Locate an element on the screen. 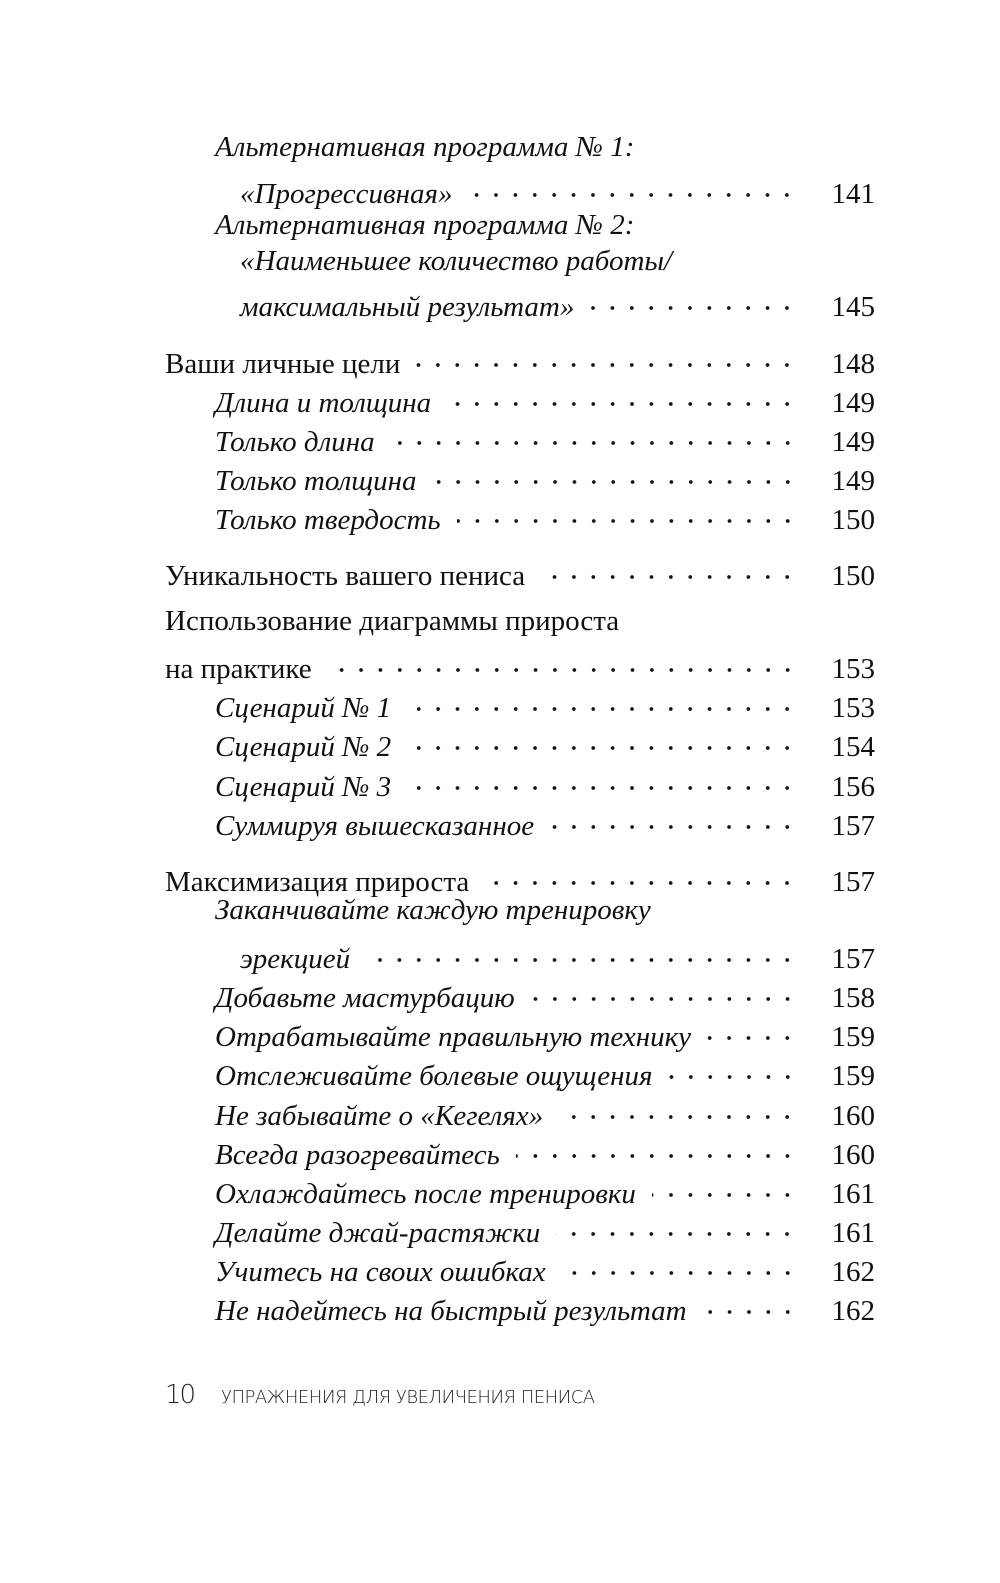 Image resolution: width=1000 pixels, height=1583 pixels. toc-entry: Максимизация прироста 157 is located at coordinates (437, 875).